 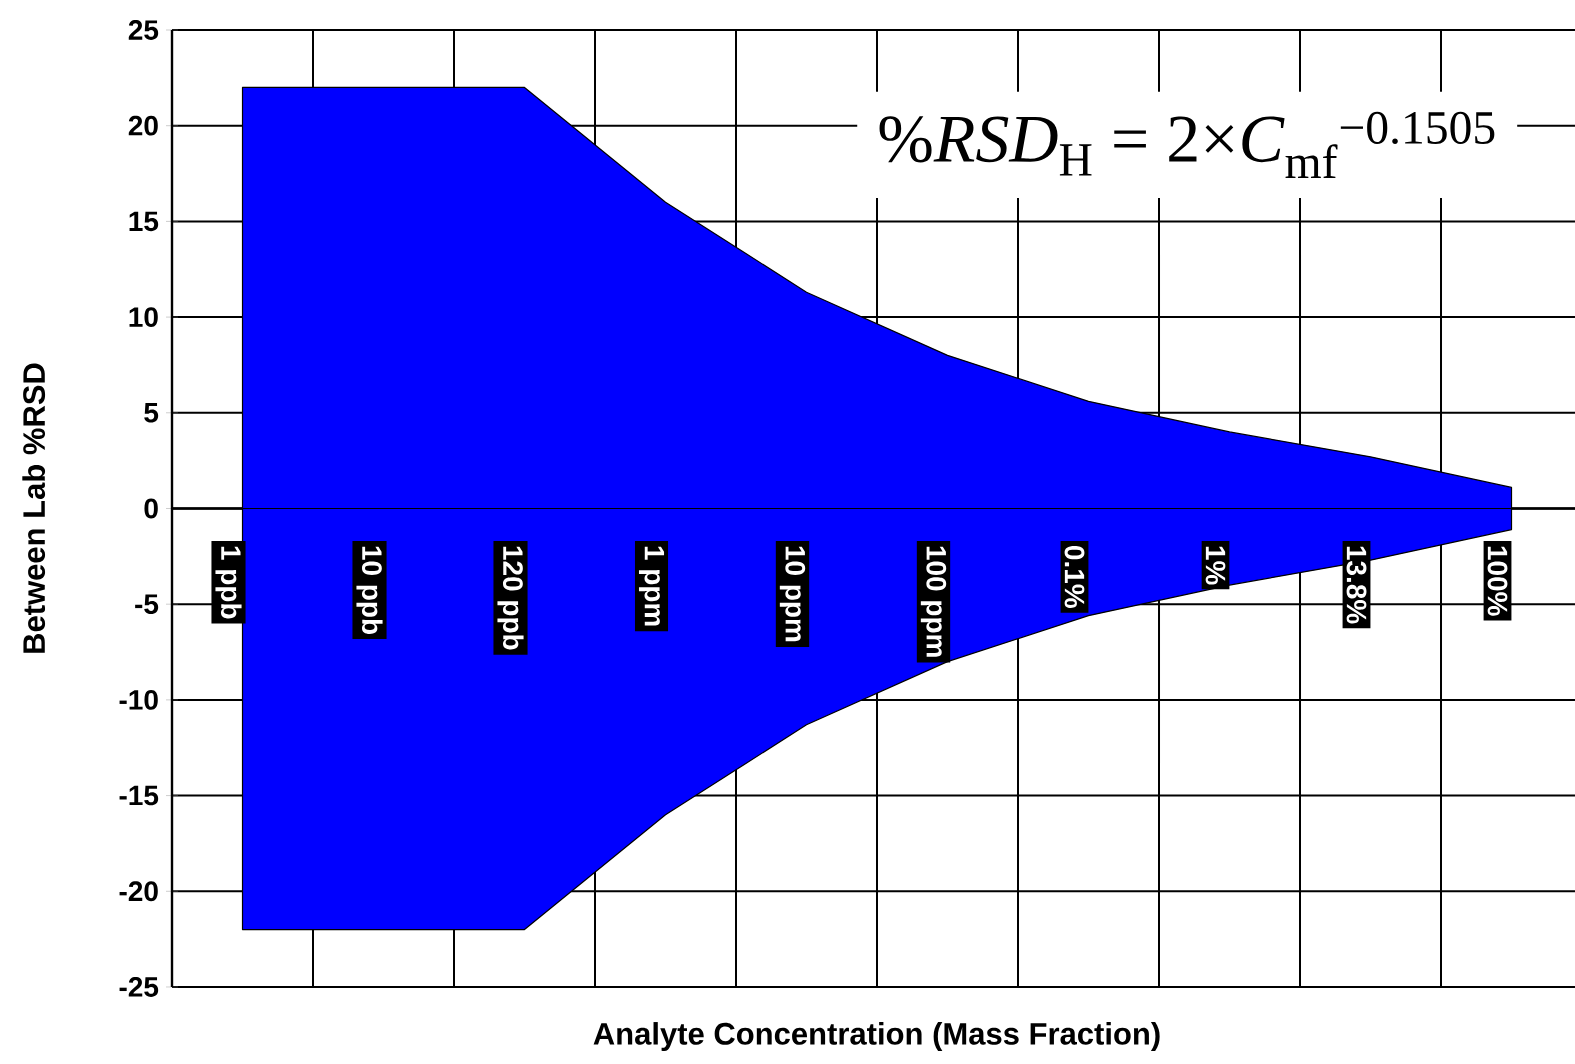 I want to click on y-tick-label: 20, so click(x=143, y=125).